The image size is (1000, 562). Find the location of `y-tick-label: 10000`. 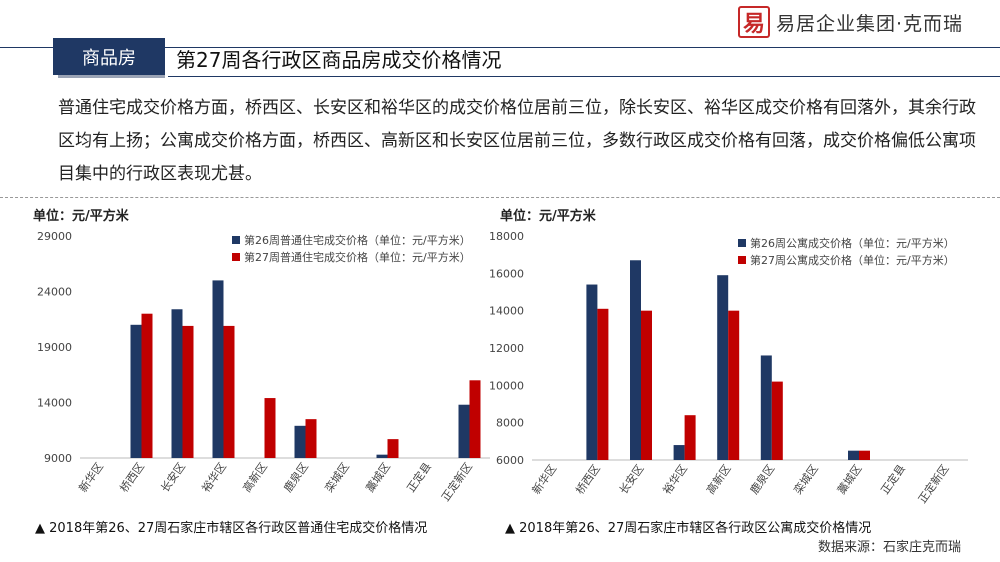

y-tick-label: 10000 is located at coordinates (507, 385).